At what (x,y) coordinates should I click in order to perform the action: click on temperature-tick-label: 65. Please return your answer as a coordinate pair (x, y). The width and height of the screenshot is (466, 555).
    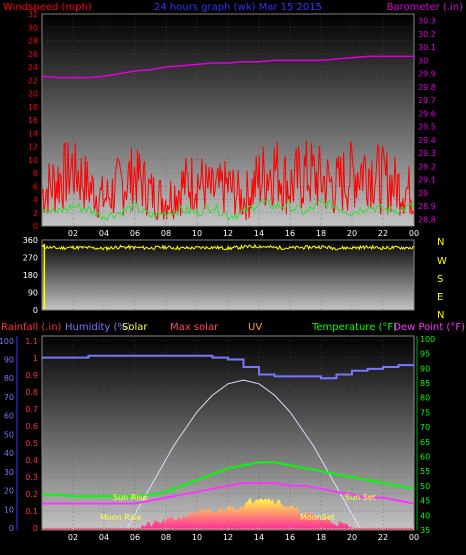
    Looking at the image, I should click on (425, 442).